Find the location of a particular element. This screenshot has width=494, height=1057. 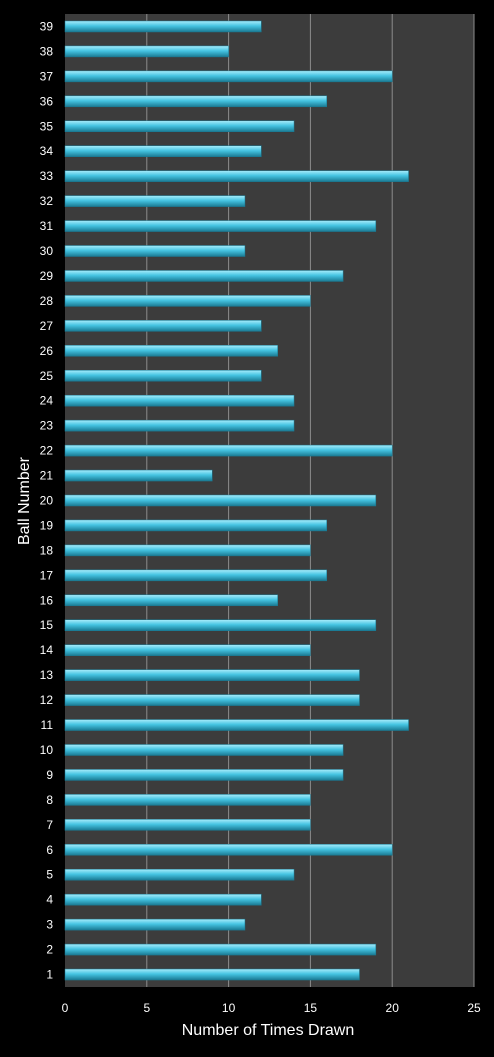

y-tick-label: 33 is located at coordinates (47, 176).